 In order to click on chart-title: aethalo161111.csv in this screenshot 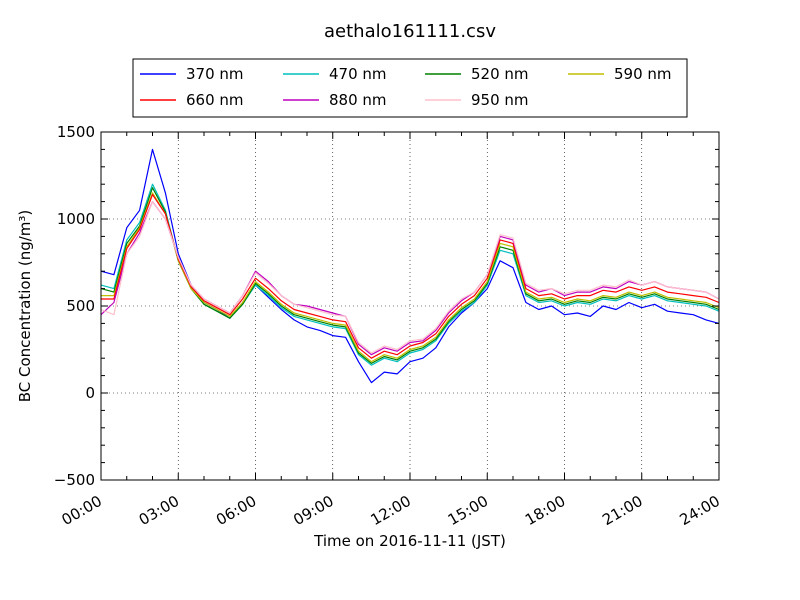, I will do `click(410, 31)`.